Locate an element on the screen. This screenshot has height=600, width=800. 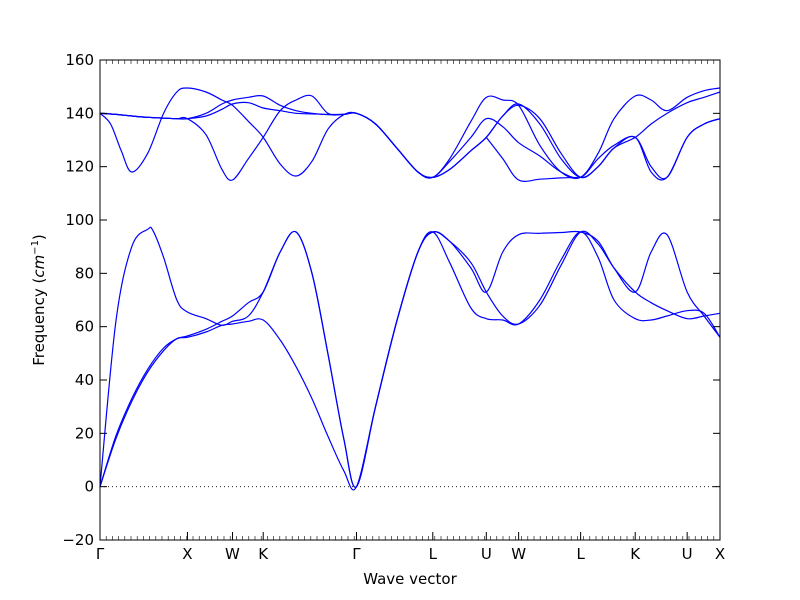
y-tick-label: 20 is located at coordinates (84, 433).